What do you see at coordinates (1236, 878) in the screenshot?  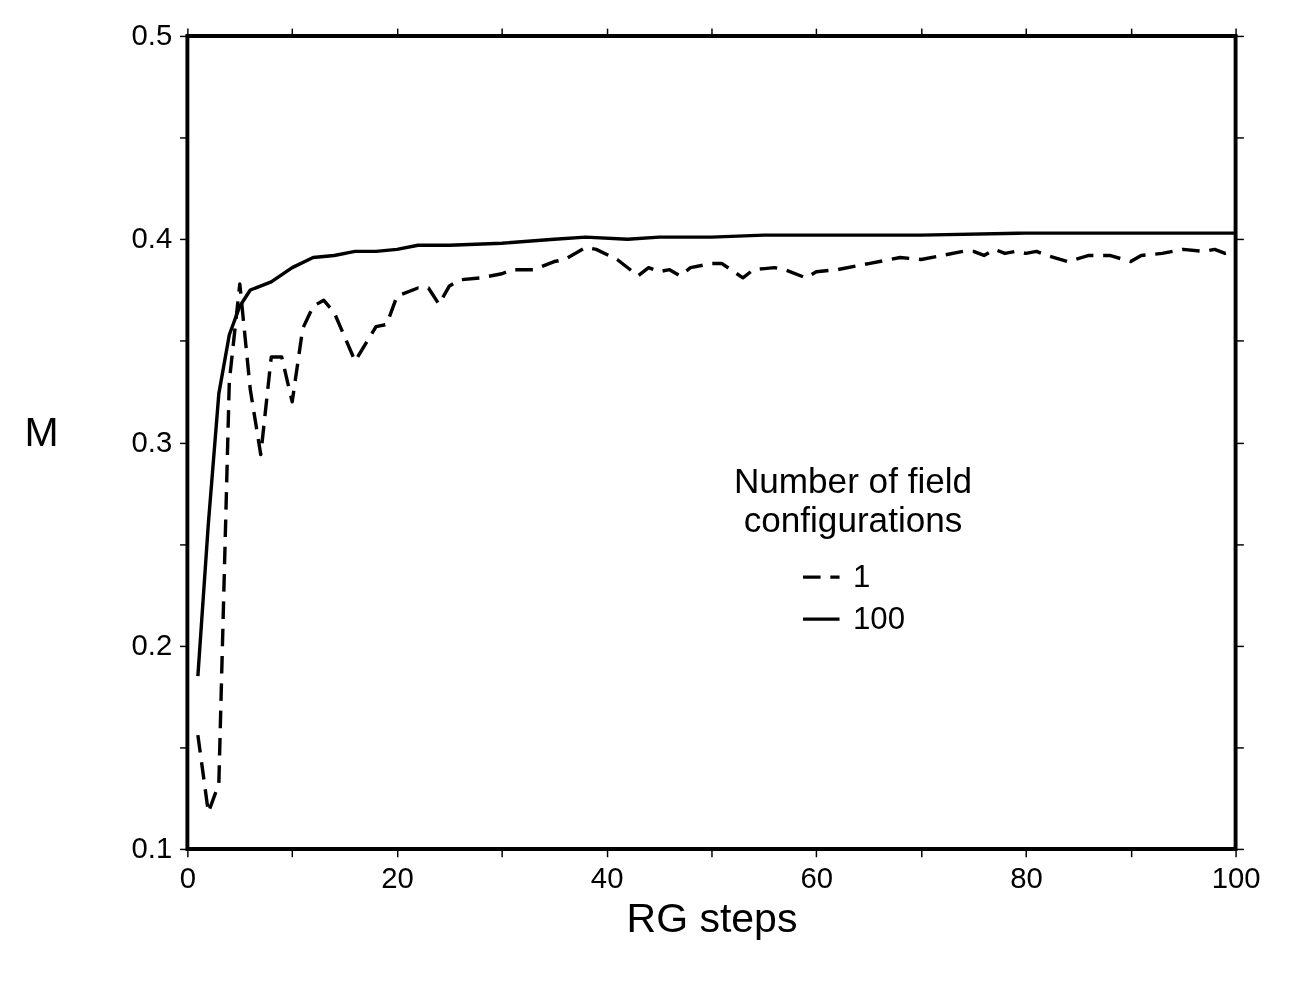 I see `x-tick-label: 100` at bounding box center [1236, 878].